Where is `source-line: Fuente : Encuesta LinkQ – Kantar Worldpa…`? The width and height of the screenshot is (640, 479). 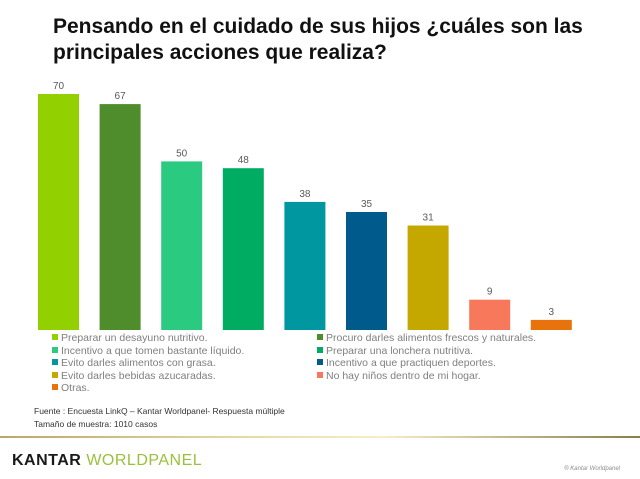 source-line: Fuente : Encuesta LinkQ – Kantar Worldpa… is located at coordinates (159, 411).